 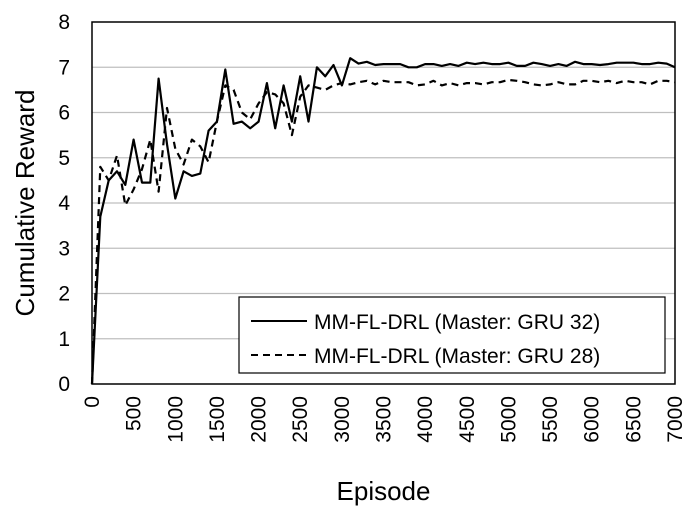 I want to click on x-tick-label: 4000, so click(x=425, y=419).